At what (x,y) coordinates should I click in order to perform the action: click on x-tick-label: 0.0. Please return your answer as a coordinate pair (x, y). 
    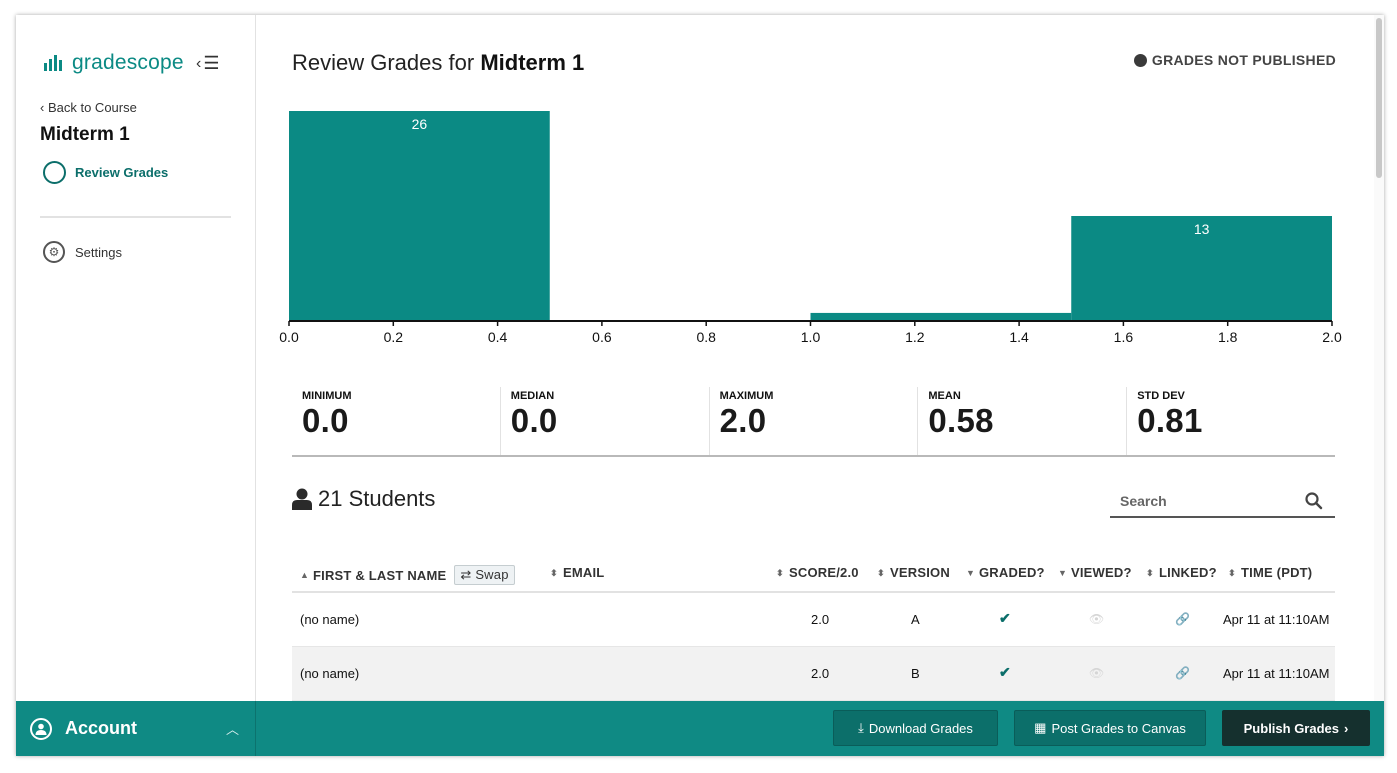
    Looking at the image, I should click on (289, 337).